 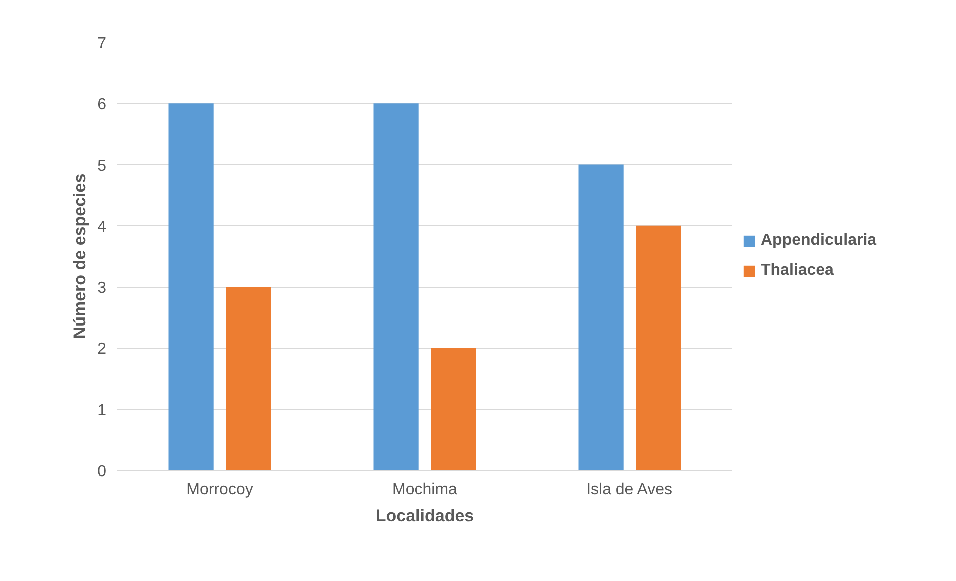 What do you see at coordinates (80, 257) in the screenshot?
I see `y-axis-title: Número de especies` at bounding box center [80, 257].